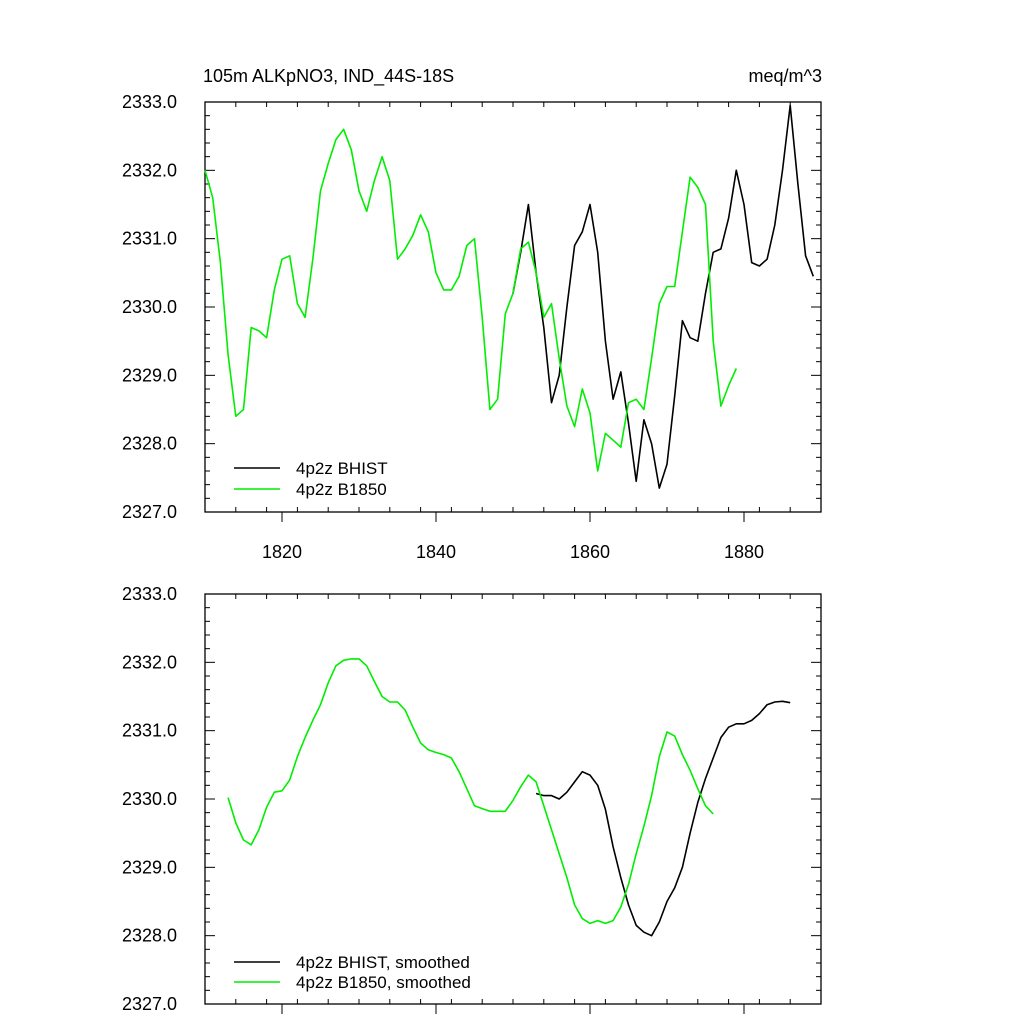 Image resolution: width=1024 pixels, height=1024 pixels. Describe the element at coordinates (383, 962) in the screenshot. I see `bottom-legend-label-bhist: 4p2z BHIST, smoothed` at that location.